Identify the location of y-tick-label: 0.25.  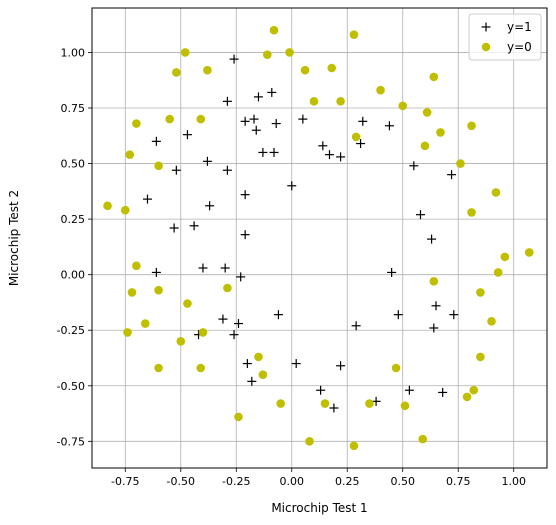
(73, 219).